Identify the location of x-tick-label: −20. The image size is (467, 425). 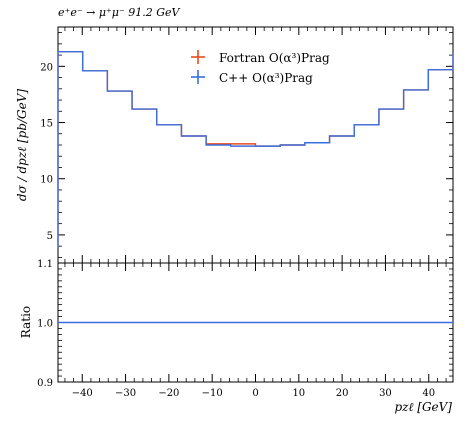
(168, 393).